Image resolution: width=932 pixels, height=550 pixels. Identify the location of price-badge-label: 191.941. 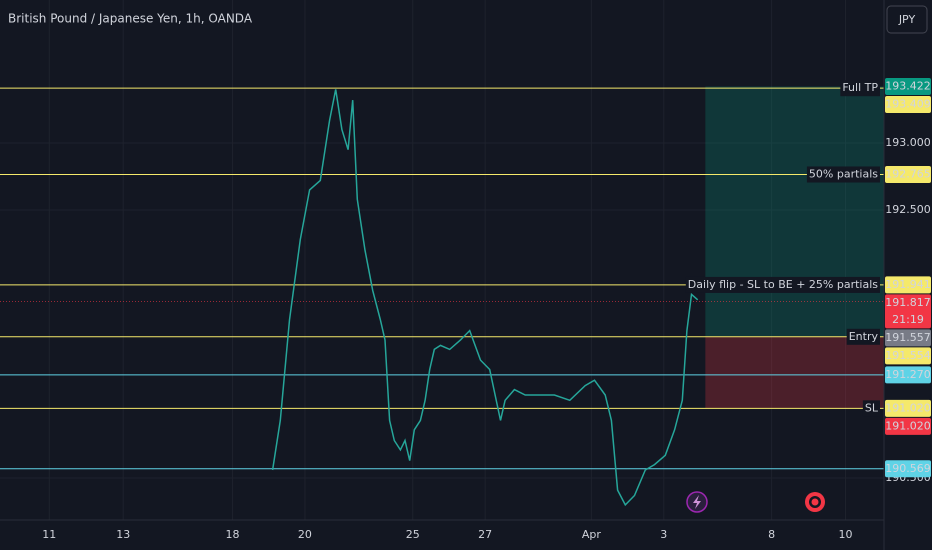
(908, 284).